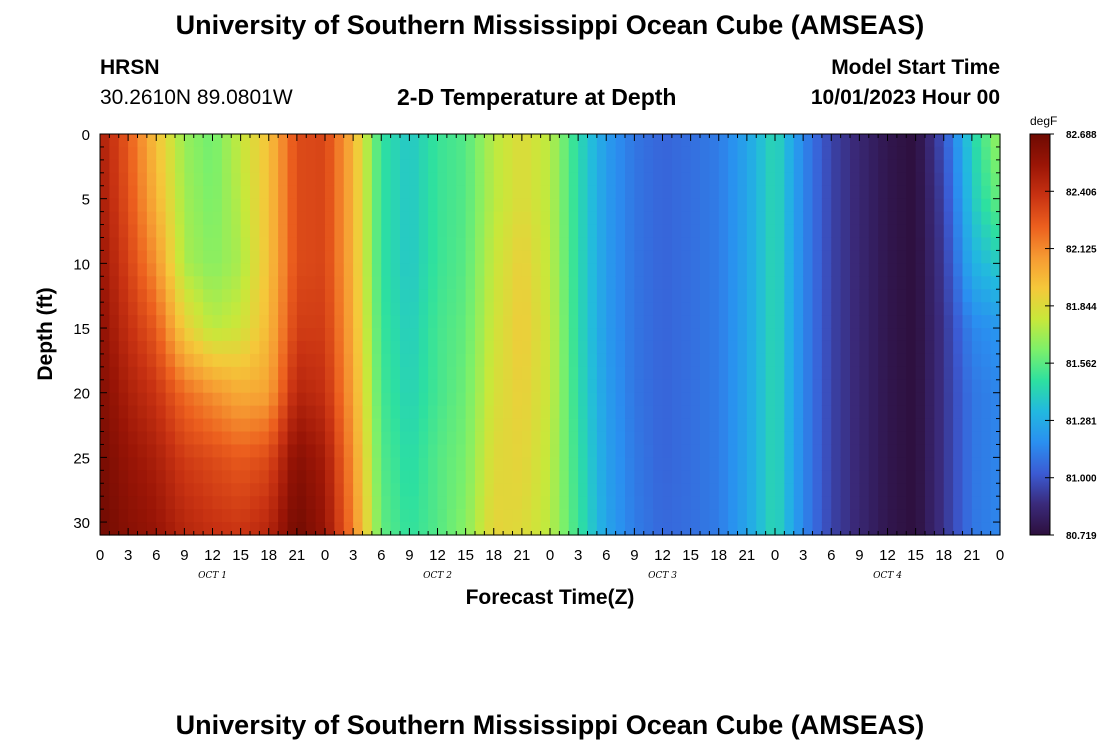  I want to click on colorbar-tick-label: 81.000, so click(1081, 479).